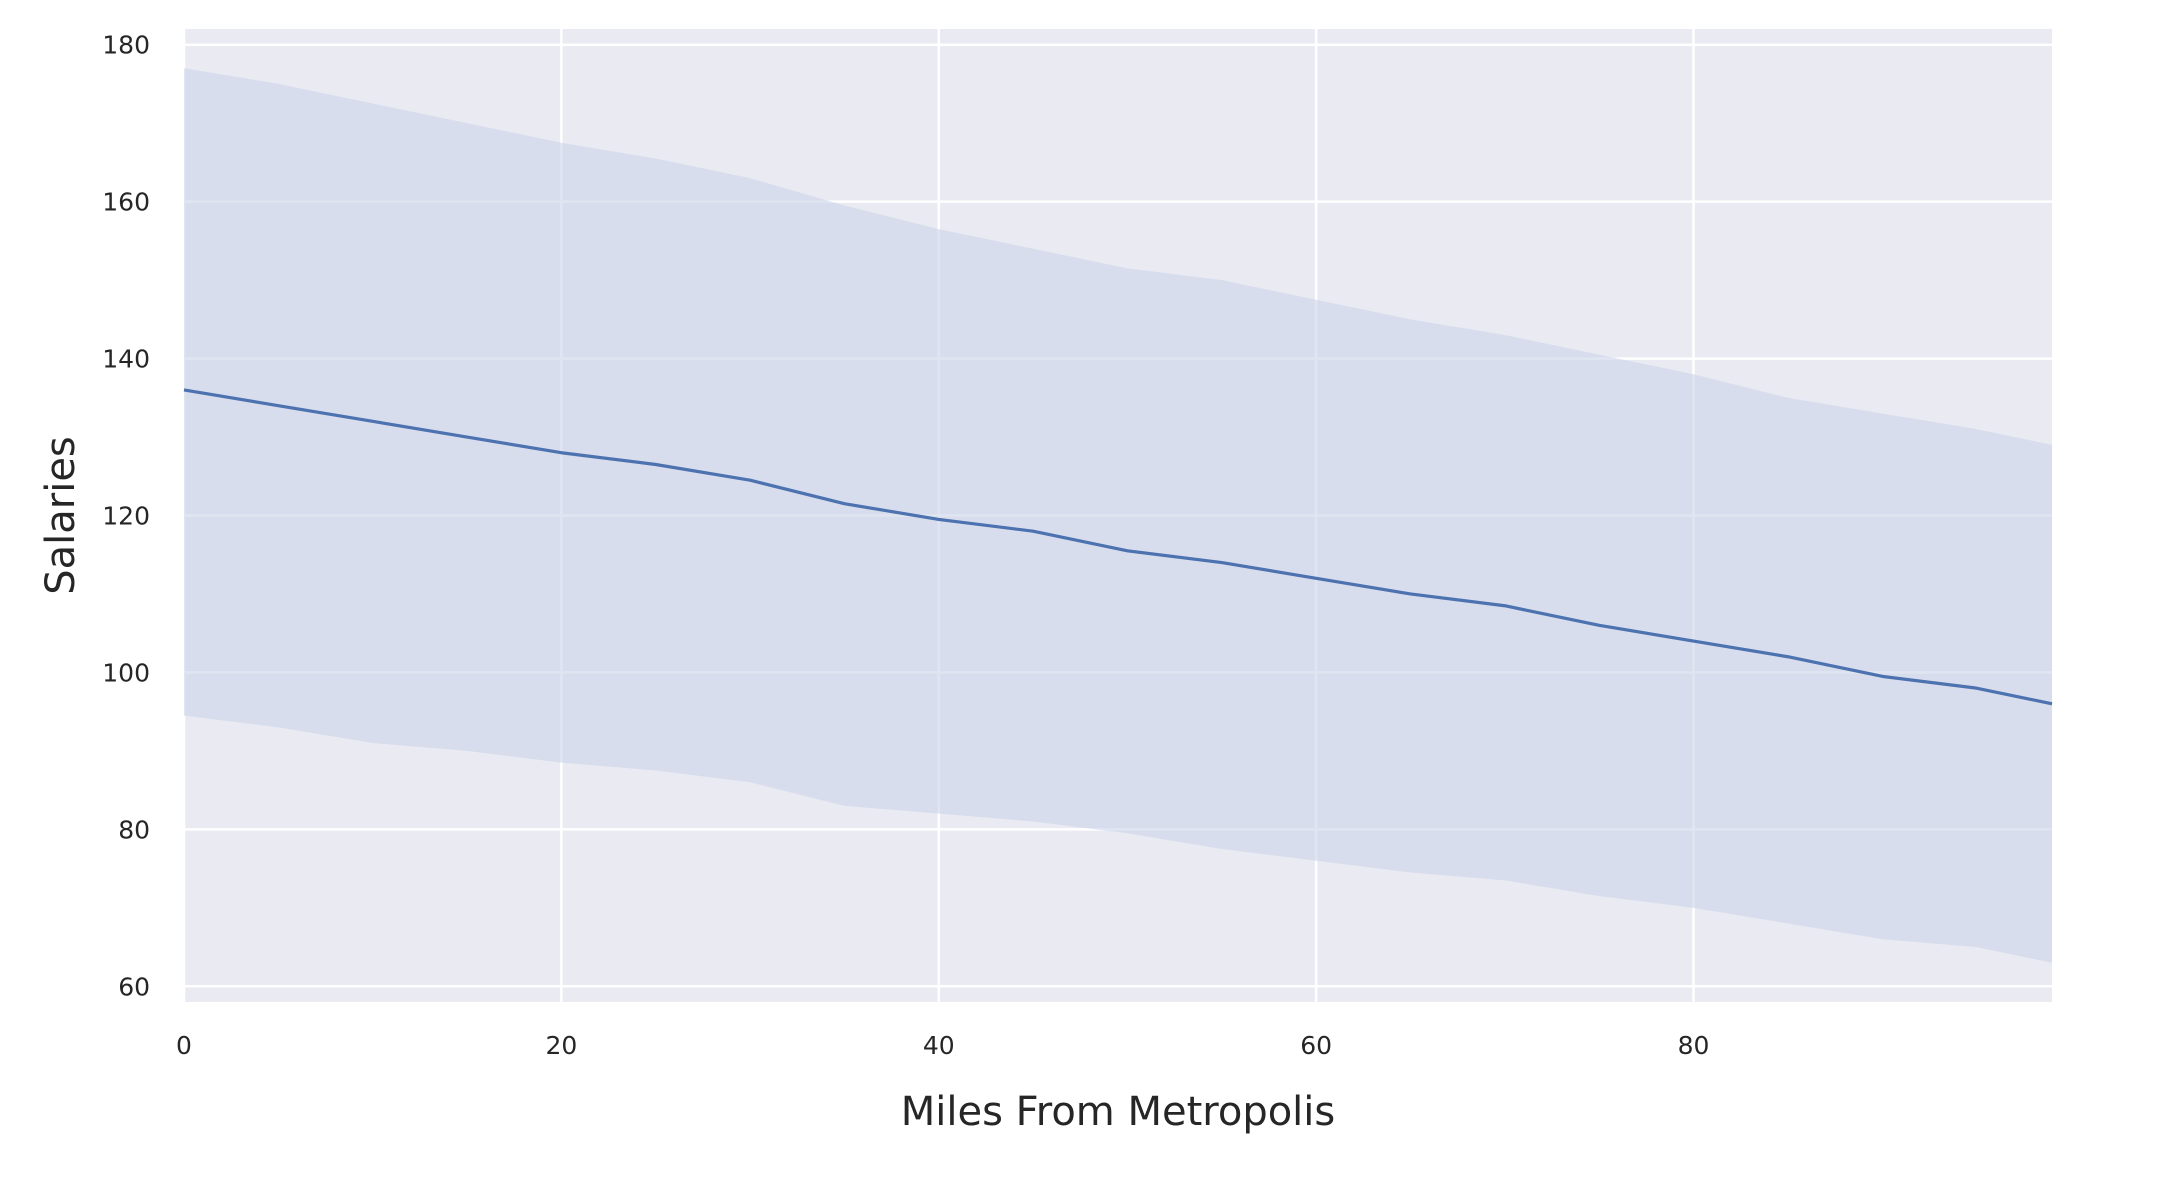 This screenshot has height=1184, width=2160. What do you see at coordinates (184, 1045) in the screenshot?
I see `x-tick-label: 0` at bounding box center [184, 1045].